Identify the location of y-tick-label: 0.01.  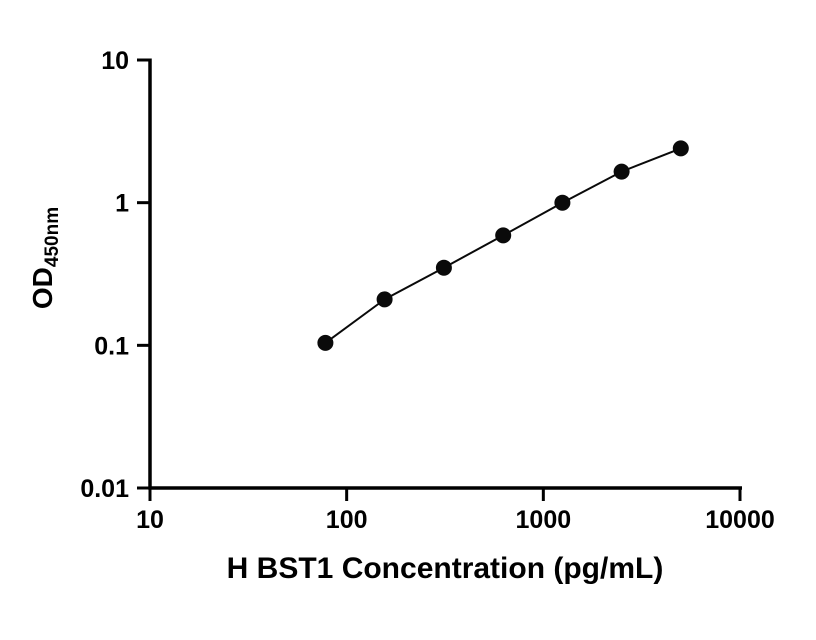
(104, 489).